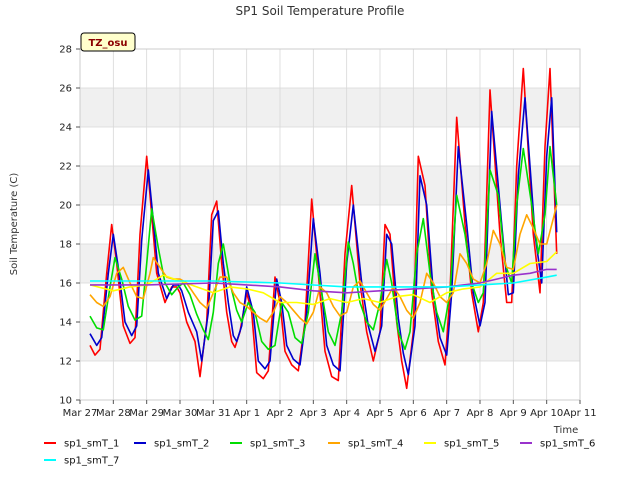 The width and height of the screenshot is (640, 480). Describe the element at coordinates (65, 167) in the screenshot. I see `y-tick-label: 22` at that location.